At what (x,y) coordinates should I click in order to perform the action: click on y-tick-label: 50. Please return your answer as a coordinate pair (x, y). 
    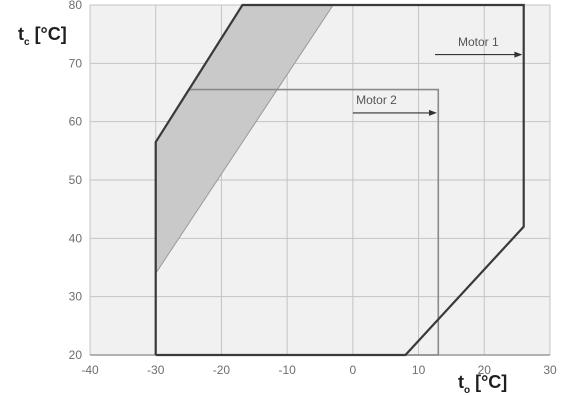
    Looking at the image, I should click on (76, 180).